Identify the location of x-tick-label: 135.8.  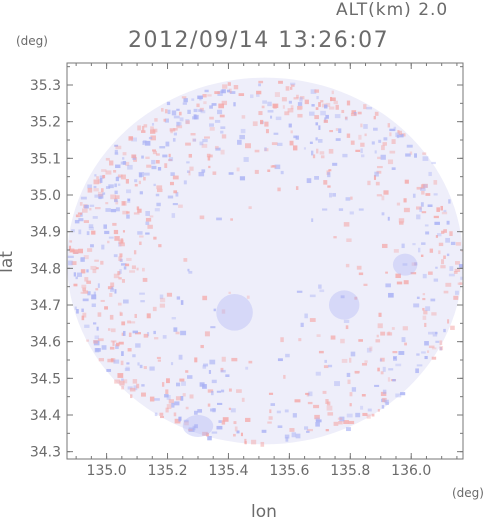
(350, 471).